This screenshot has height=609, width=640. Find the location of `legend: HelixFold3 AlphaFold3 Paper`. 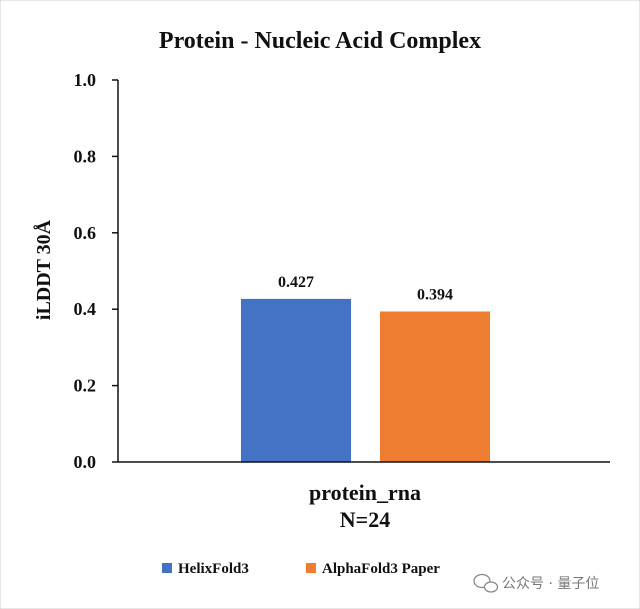

legend: HelixFold3 AlphaFold3 Paper is located at coordinates (301, 569).